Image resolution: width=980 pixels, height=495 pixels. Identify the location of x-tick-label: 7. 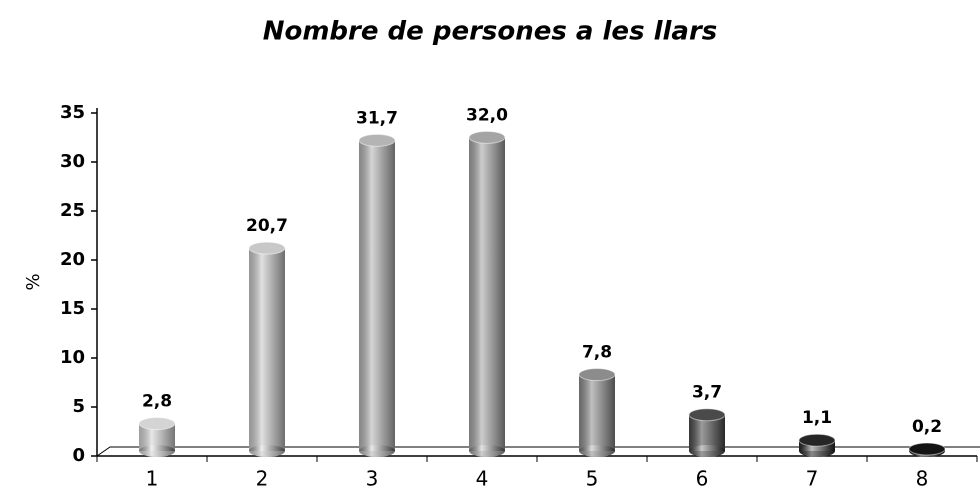
(812, 479).